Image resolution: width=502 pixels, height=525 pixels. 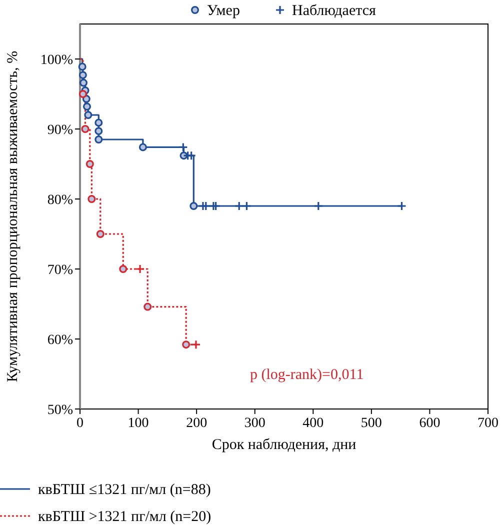 What do you see at coordinates (307, 375) in the screenshot?
I see `annotation: p (log-rank)=0,011` at bounding box center [307, 375].